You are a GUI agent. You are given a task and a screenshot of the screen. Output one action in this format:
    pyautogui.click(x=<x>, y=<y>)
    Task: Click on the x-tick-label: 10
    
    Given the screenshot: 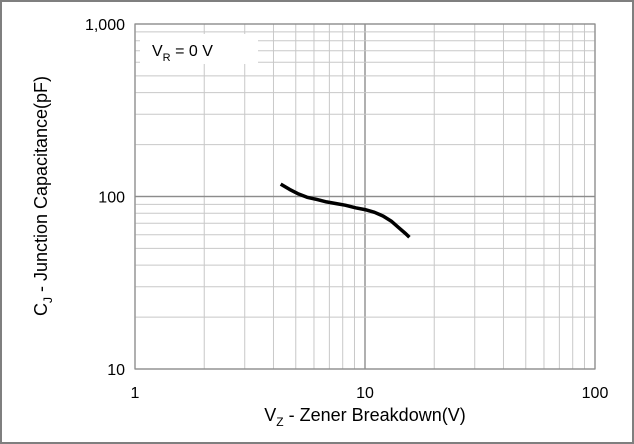 What is the action you would take?
    pyautogui.click(x=365, y=393)
    